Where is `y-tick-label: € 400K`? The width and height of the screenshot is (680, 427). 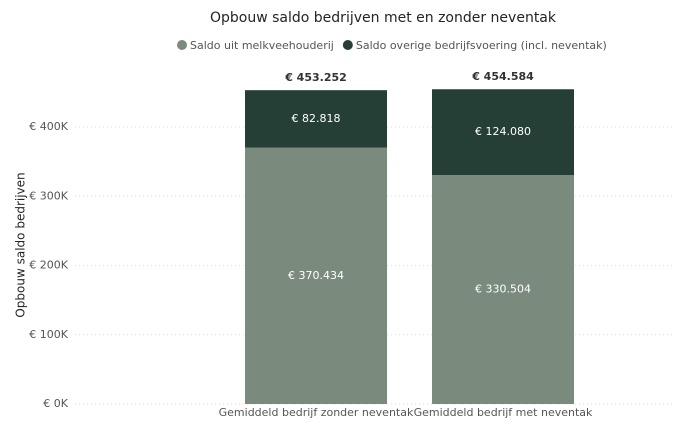 y-tick-label: € 400K is located at coordinates (48, 126).